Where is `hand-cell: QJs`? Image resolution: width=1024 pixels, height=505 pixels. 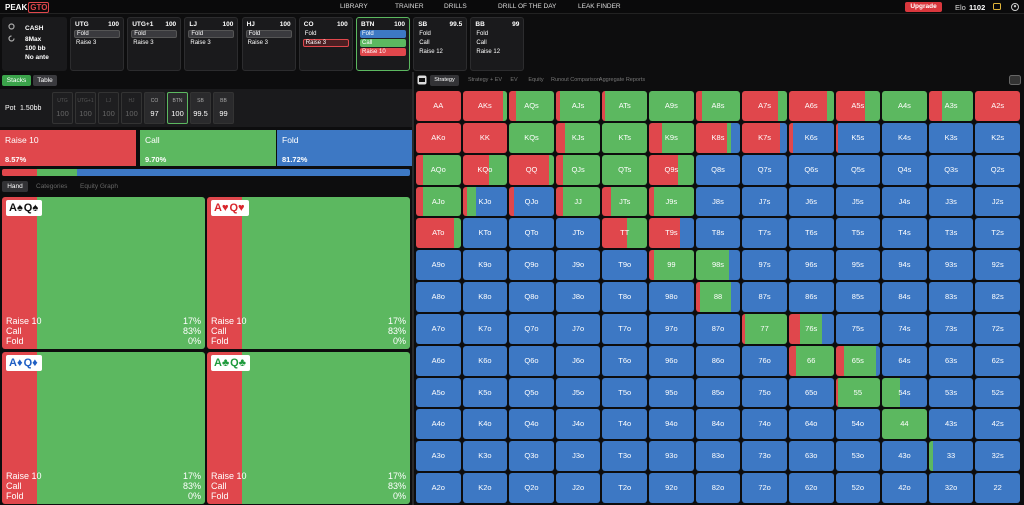 hand-cell: QJs is located at coordinates (578, 169).